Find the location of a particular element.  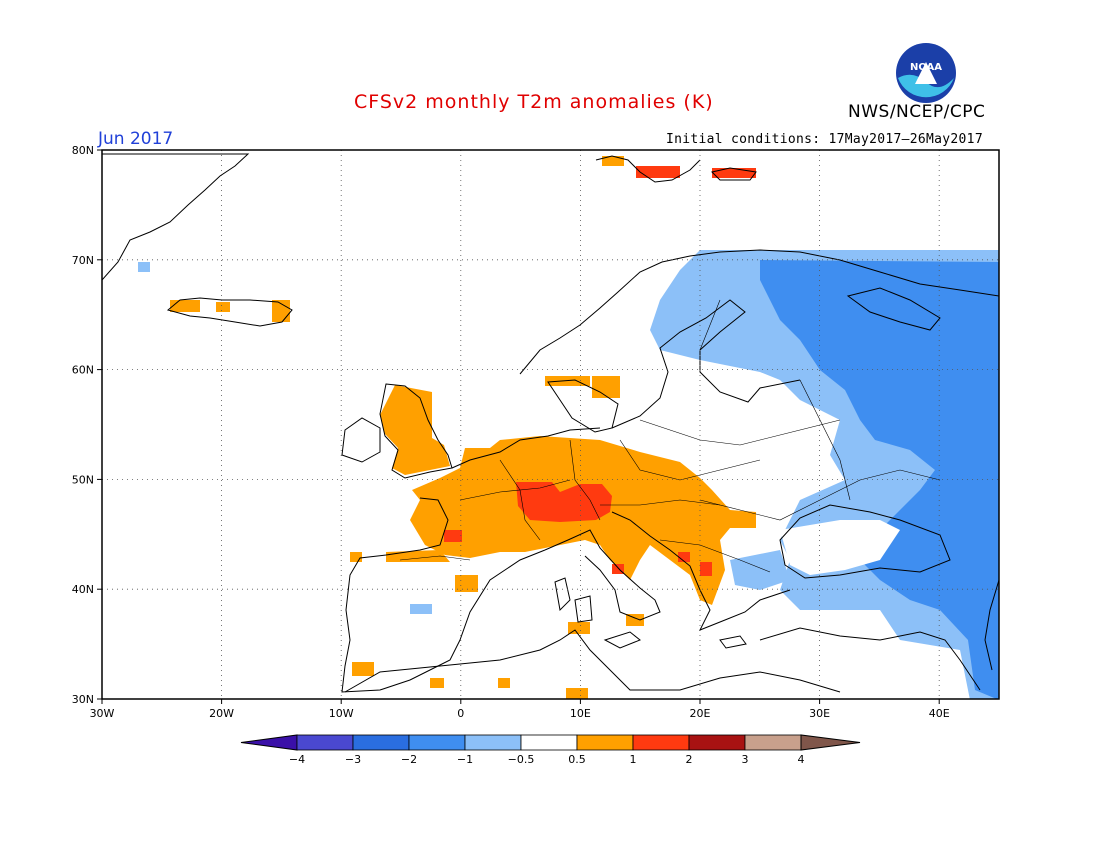

colorbar-label: −4 is located at coordinates (297, 759).